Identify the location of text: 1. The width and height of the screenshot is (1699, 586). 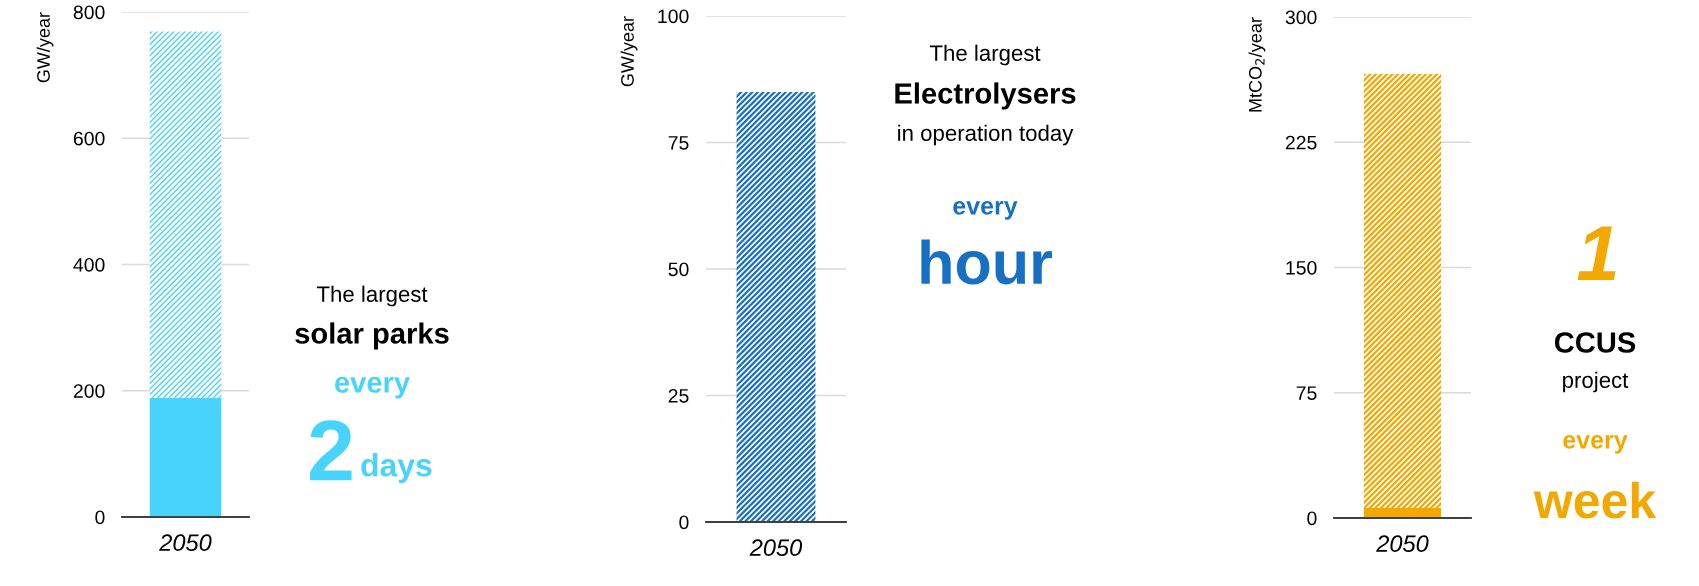
(1596, 253).